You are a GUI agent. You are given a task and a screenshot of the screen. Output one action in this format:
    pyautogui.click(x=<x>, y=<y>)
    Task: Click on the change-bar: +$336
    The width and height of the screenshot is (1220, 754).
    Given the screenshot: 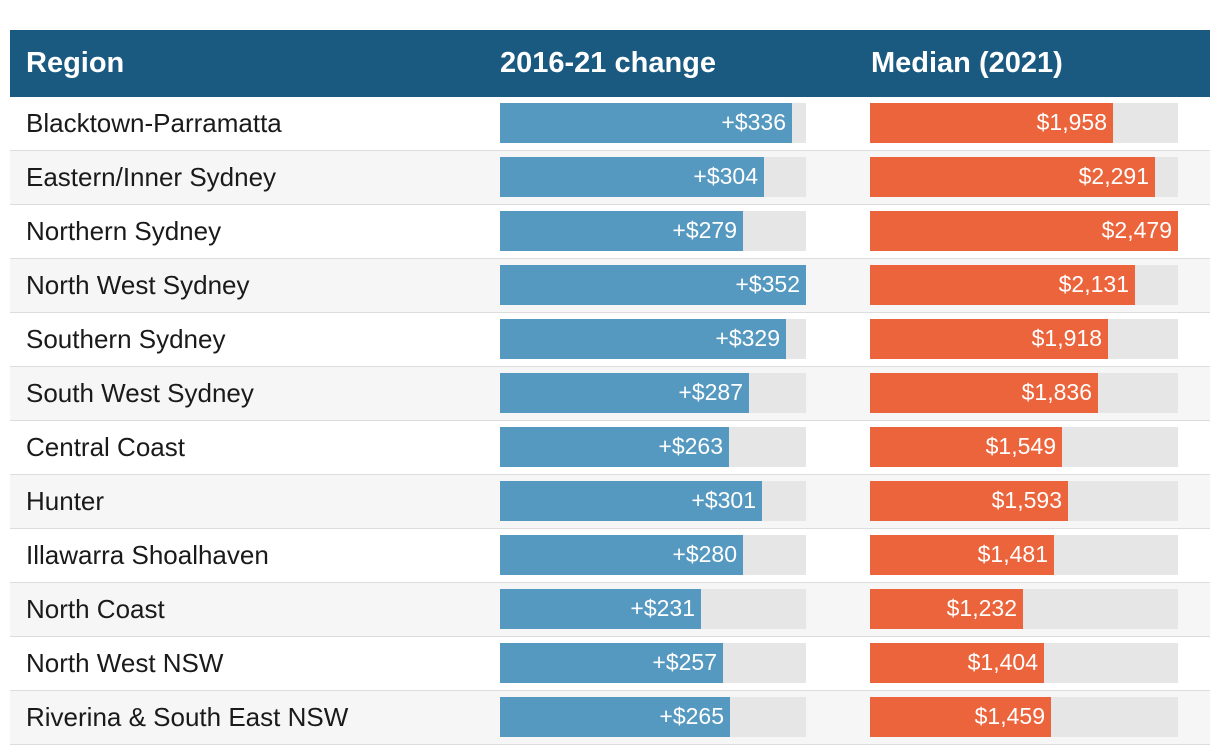 What is the action you would take?
    pyautogui.click(x=646, y=123)
    